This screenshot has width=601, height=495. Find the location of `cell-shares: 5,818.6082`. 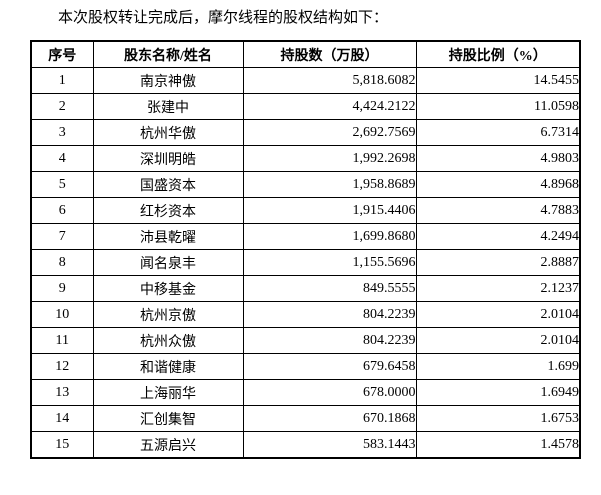

cell-shares: 5,818.6082 is located at coordinates (329, 80).